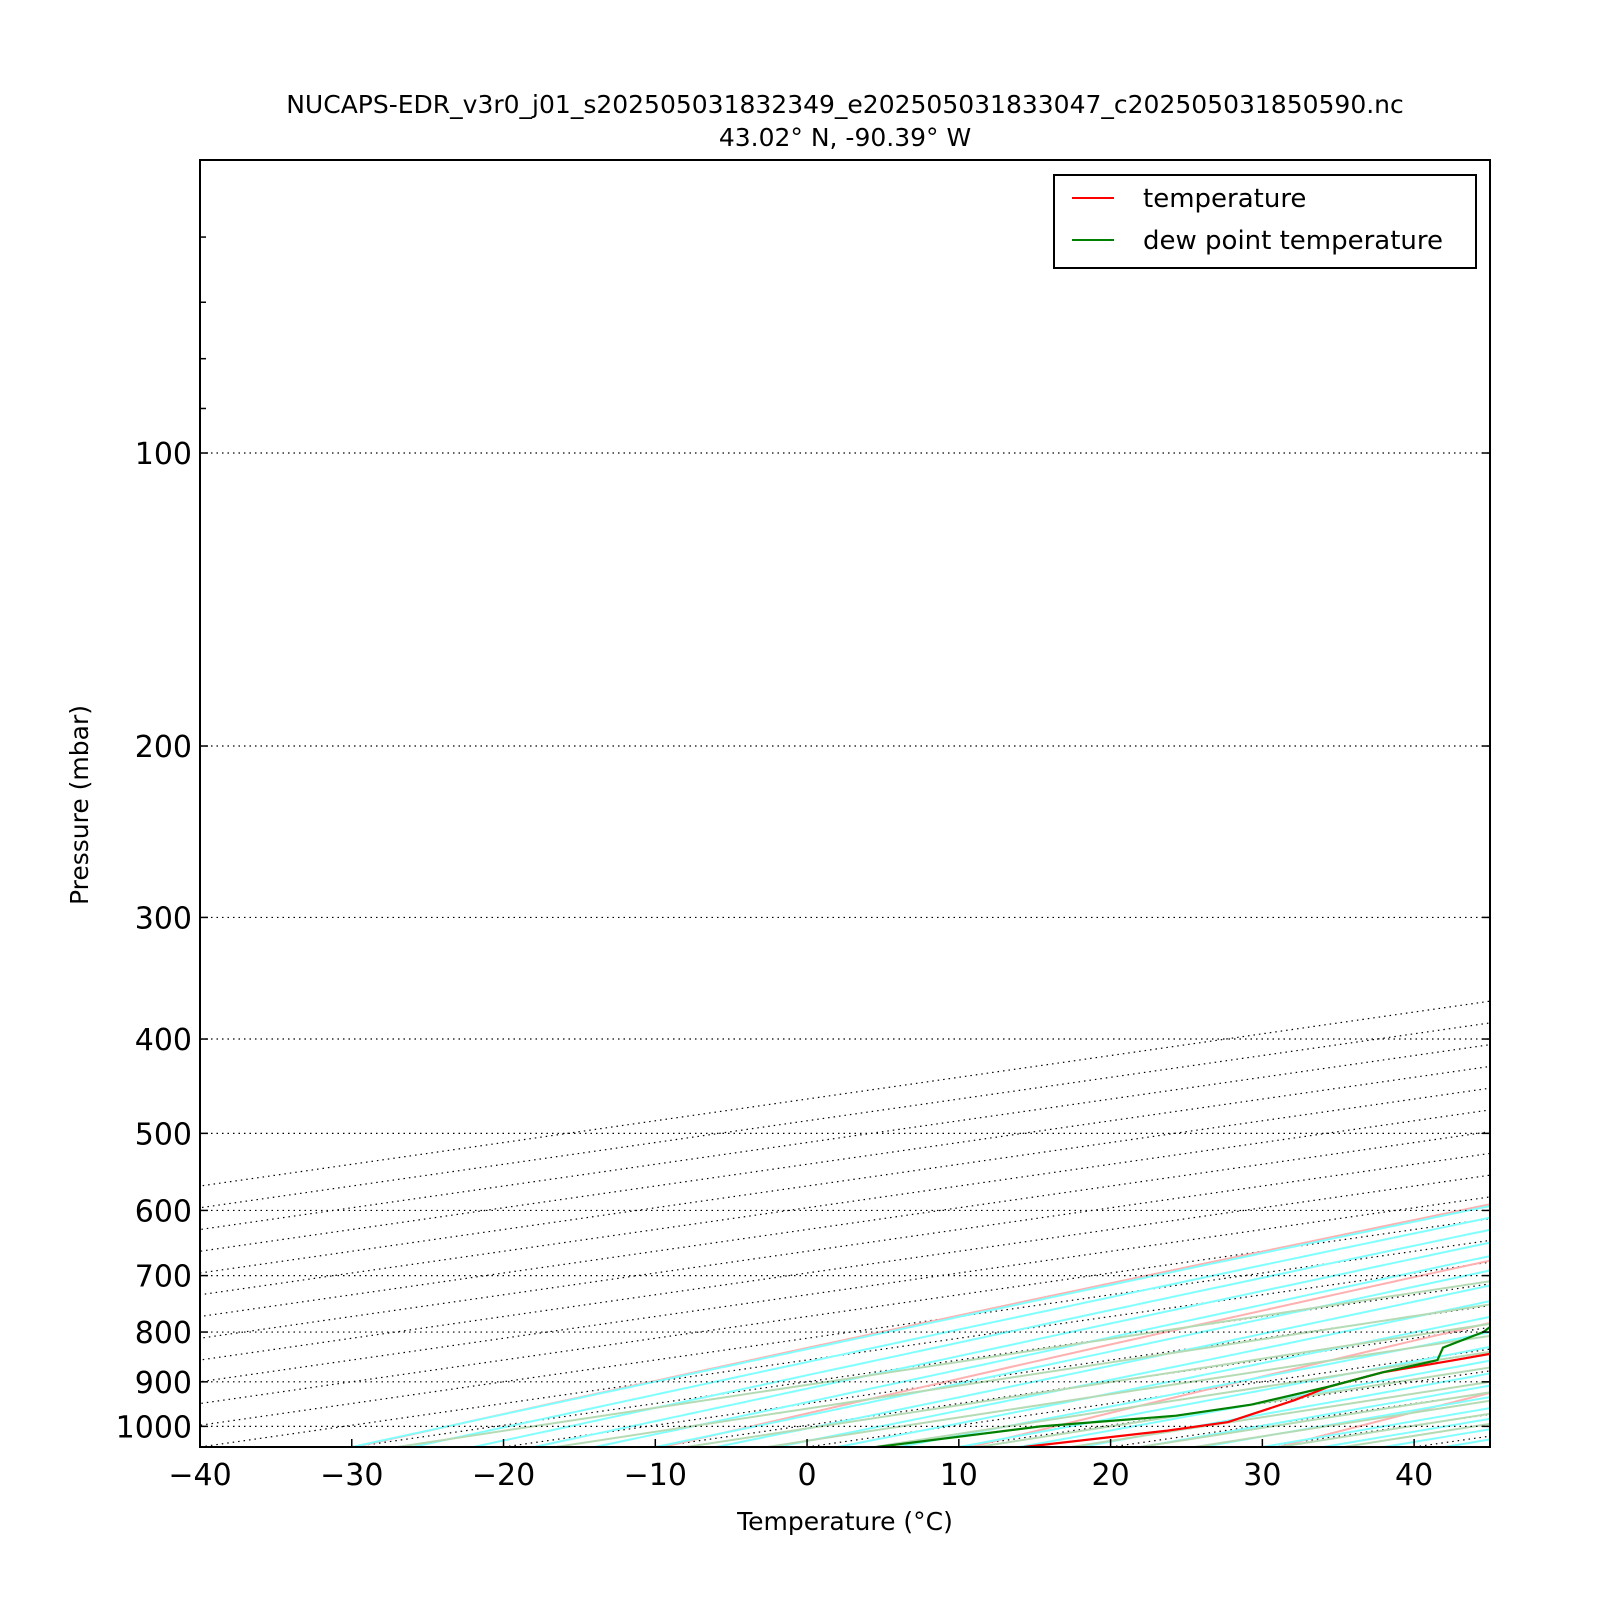  What do you see at coordinates (79, 805) in the screenshot?
I see `y-axis-label: Pressure (mbar)` at bounding box center [79, 805].